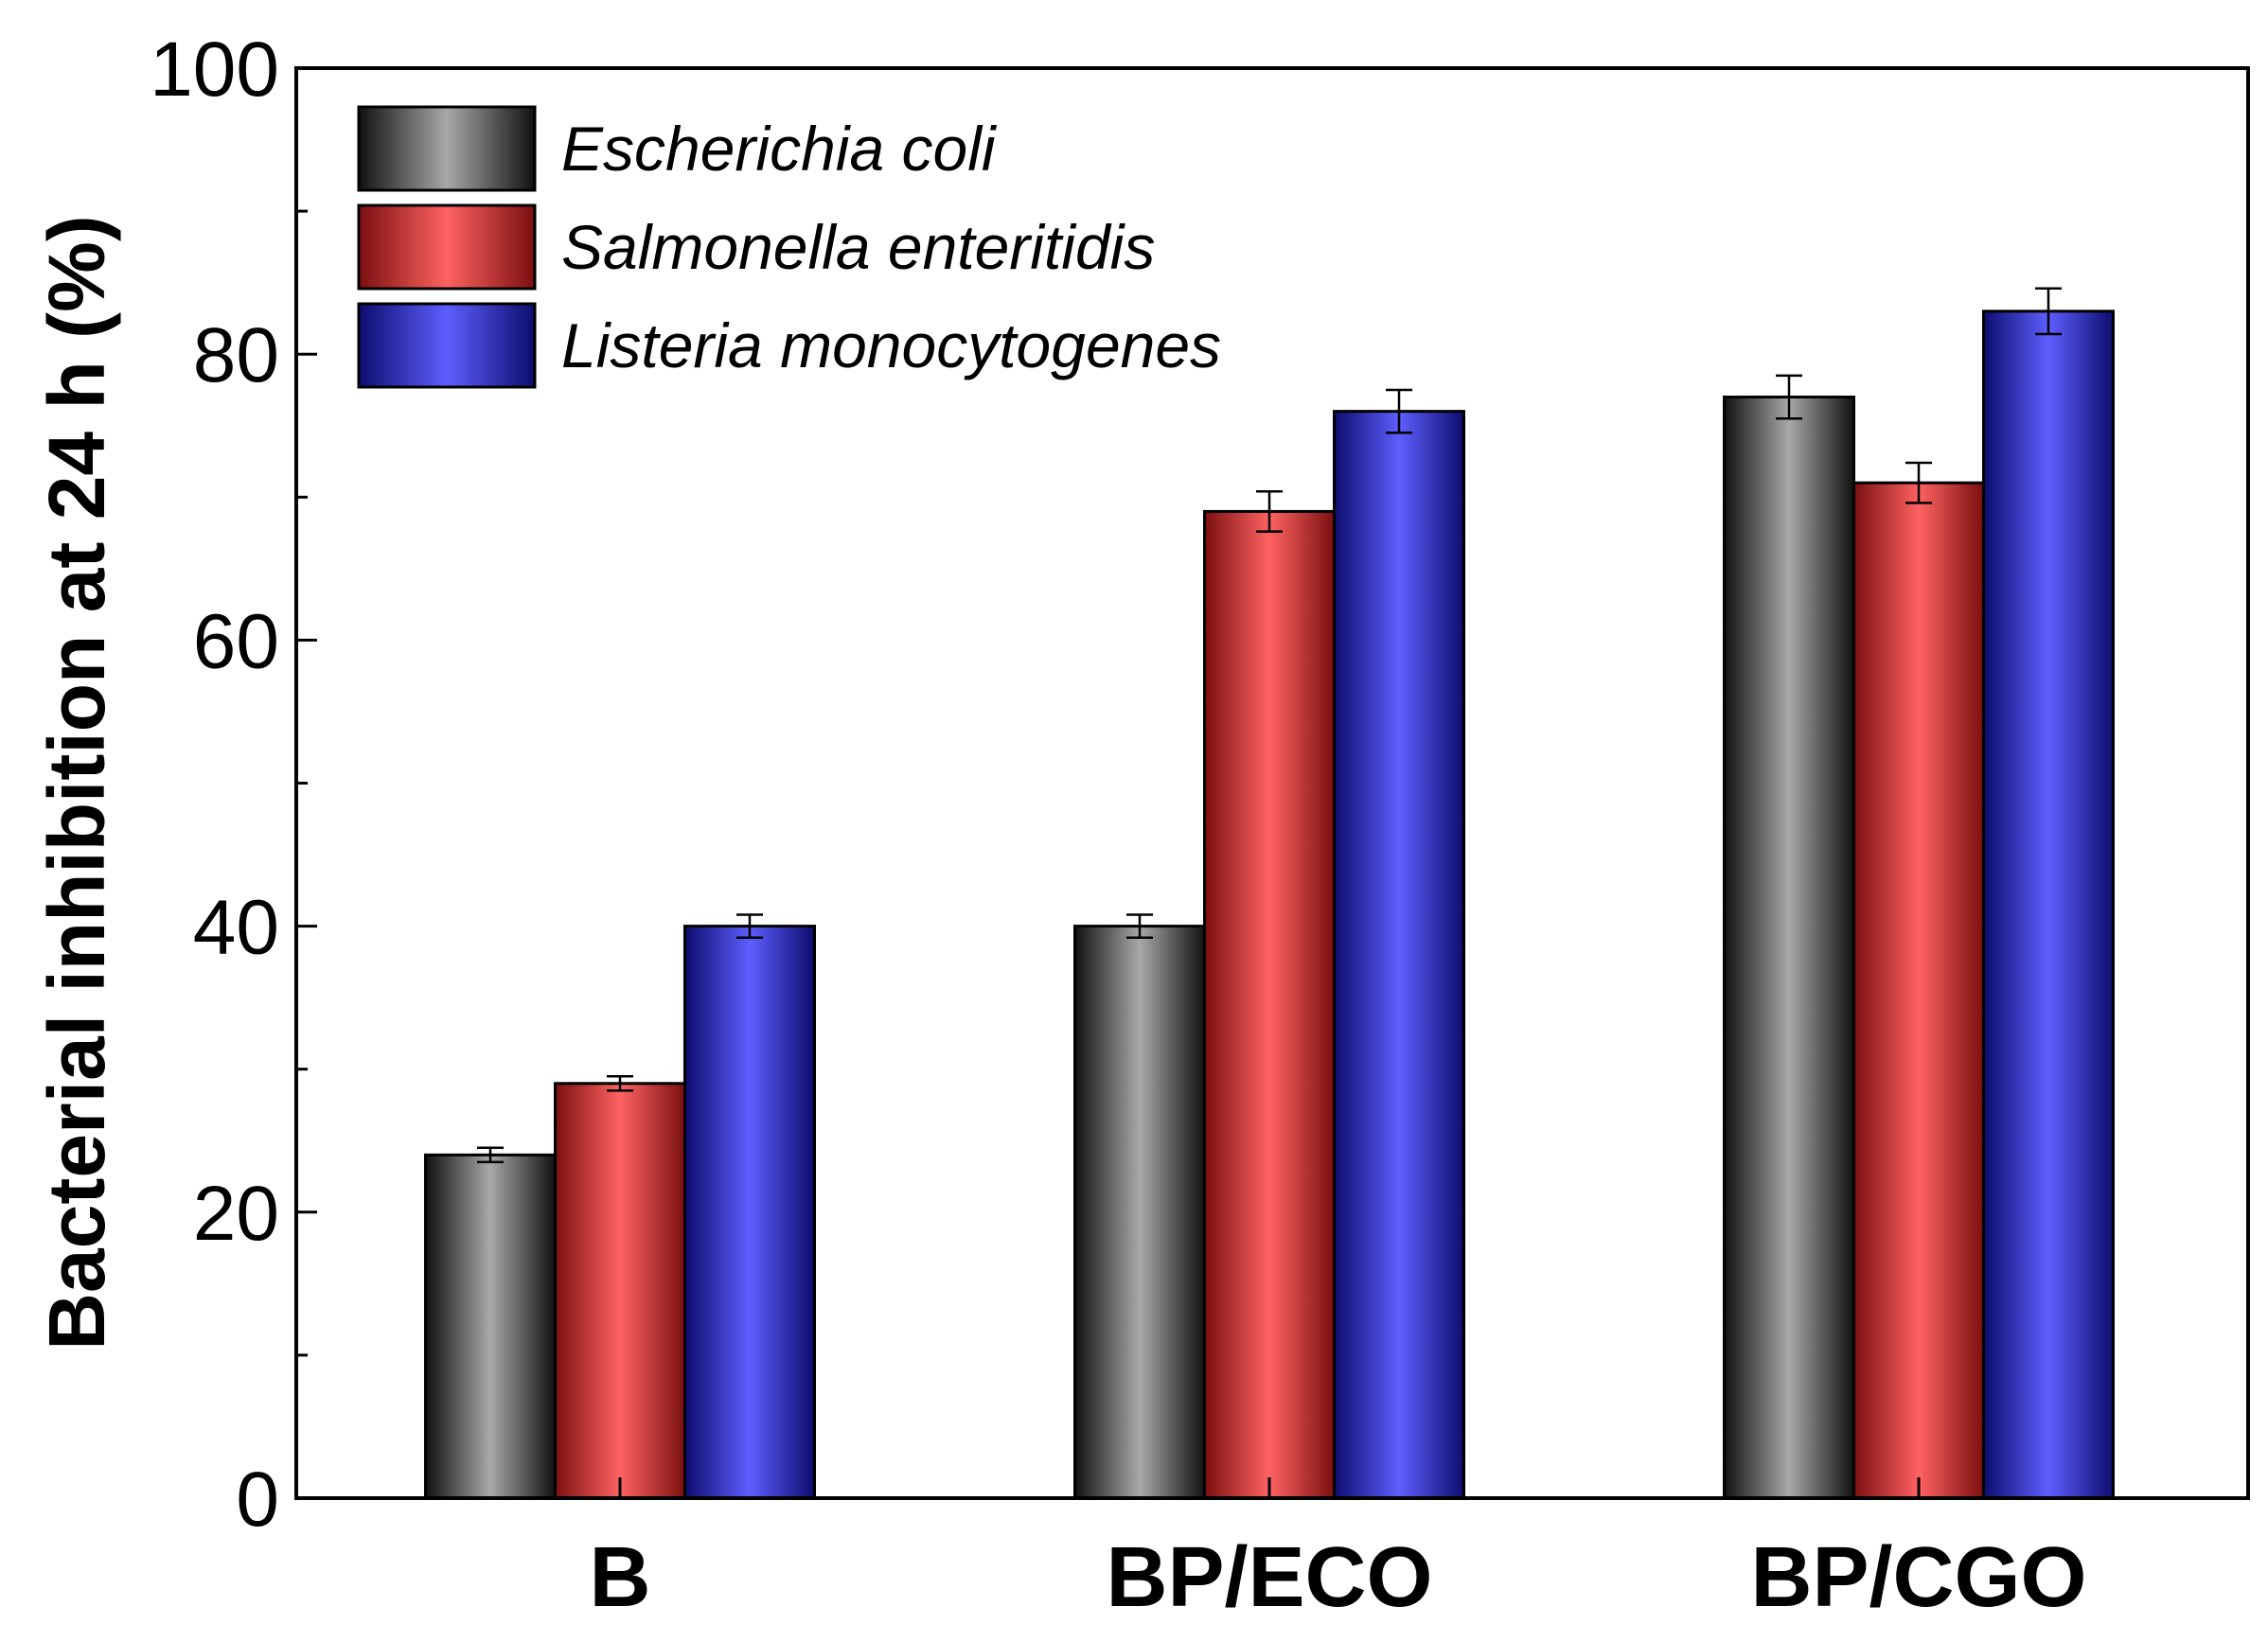  I want to click on x-tick-label-bp-cgo: BP/CGO, so click(1918, 1577).